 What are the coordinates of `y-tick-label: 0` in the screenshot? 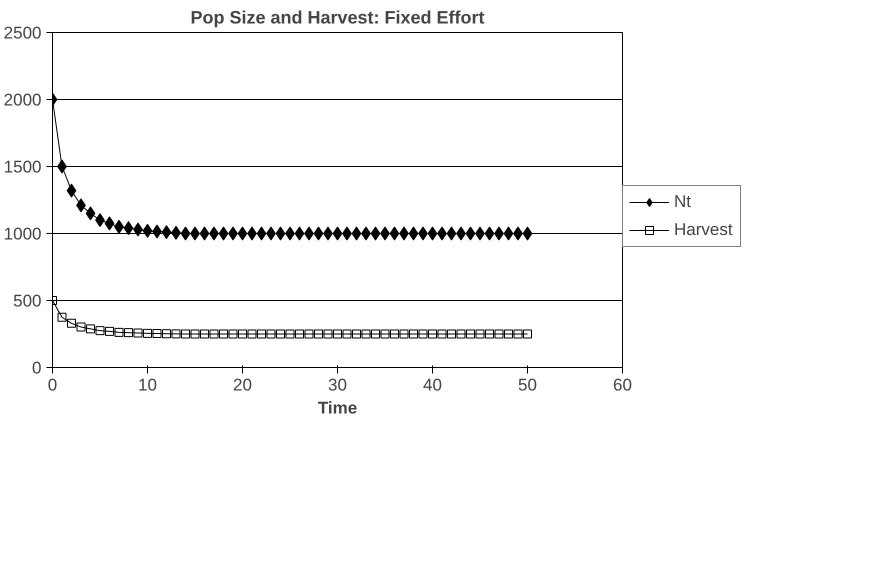 It's located at (37, 368).